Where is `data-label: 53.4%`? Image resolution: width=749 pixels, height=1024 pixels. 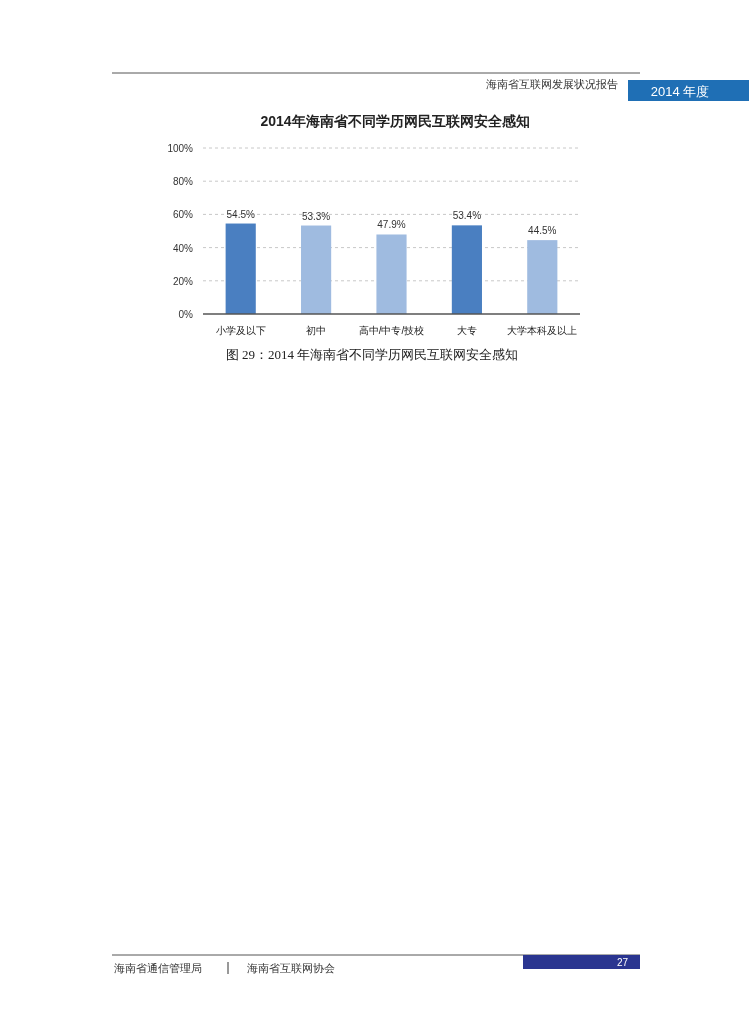 data-label: 53.4% is located at coordinates (467, 216).